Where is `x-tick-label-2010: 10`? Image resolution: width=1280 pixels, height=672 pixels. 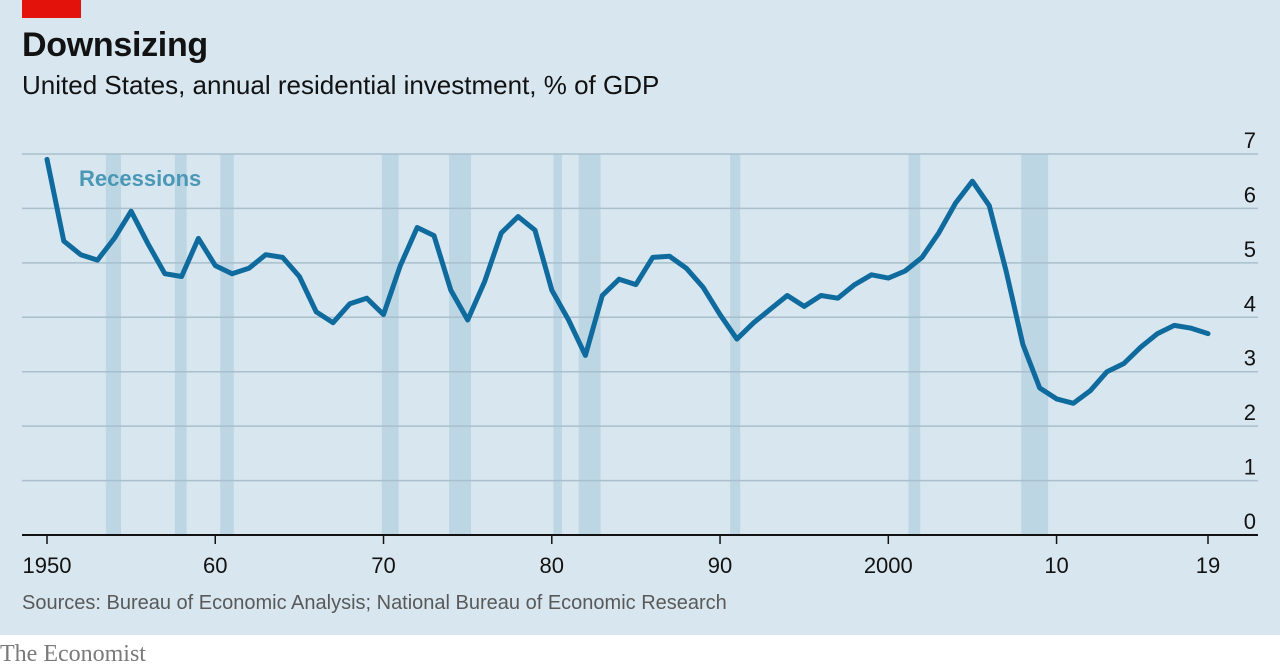 x-tick-label-2010: 10 is located at coordinates (1056, 565).